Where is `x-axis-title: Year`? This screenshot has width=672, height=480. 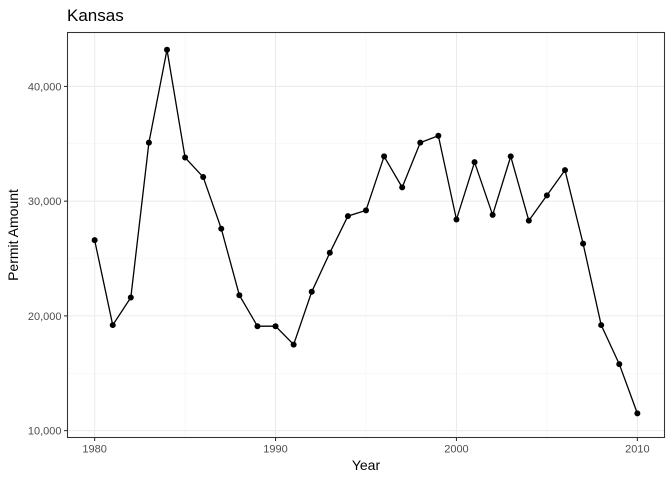 x-axis-title: Year is located at coordinates (366, 465).